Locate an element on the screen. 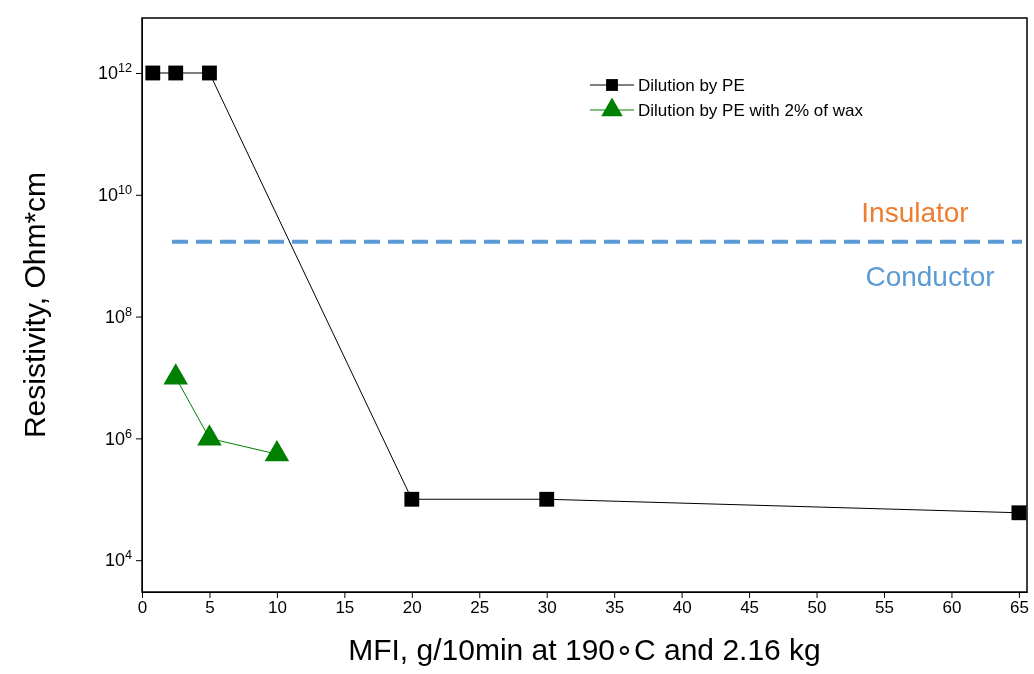 The width and height of the screenshot is (1034, 674). x-tick-label: 20 is located at coordinates (412, 608).